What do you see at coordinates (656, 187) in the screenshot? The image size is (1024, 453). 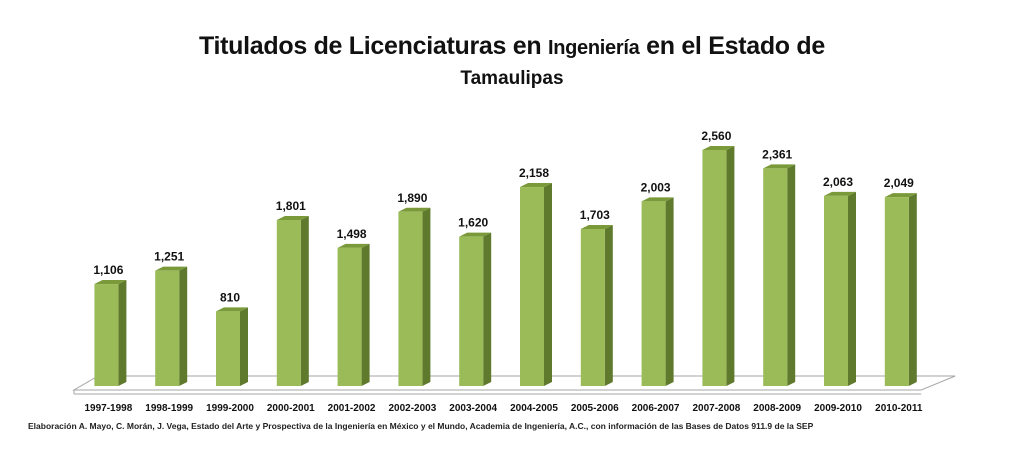 I see `value-label: 2,003` at bounding box center [656, 187].